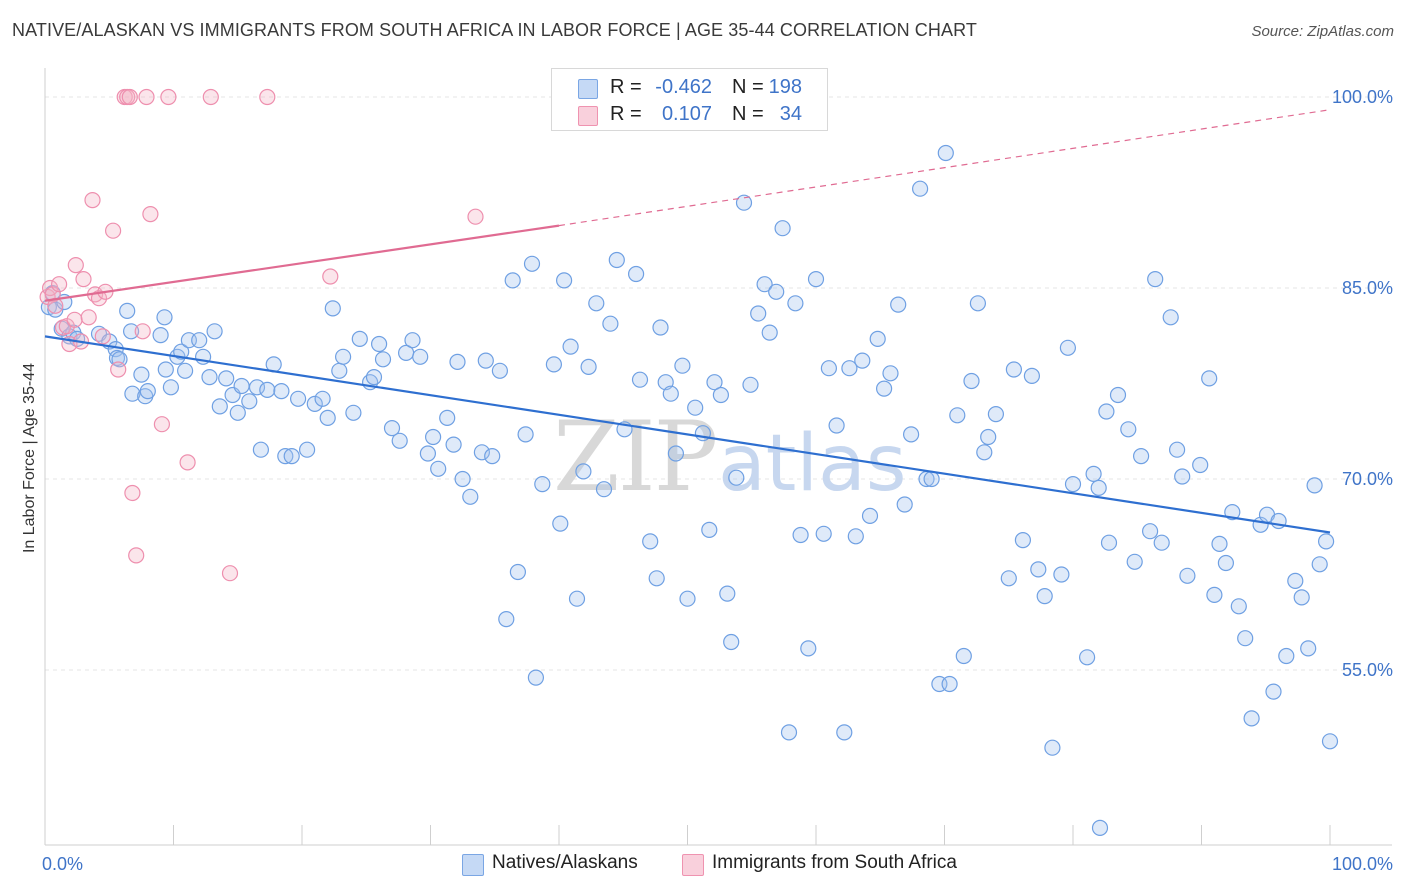  Describe the element at coordinates (302, 263) in the screenshot. I see `south-africa-trend-line` at that location.